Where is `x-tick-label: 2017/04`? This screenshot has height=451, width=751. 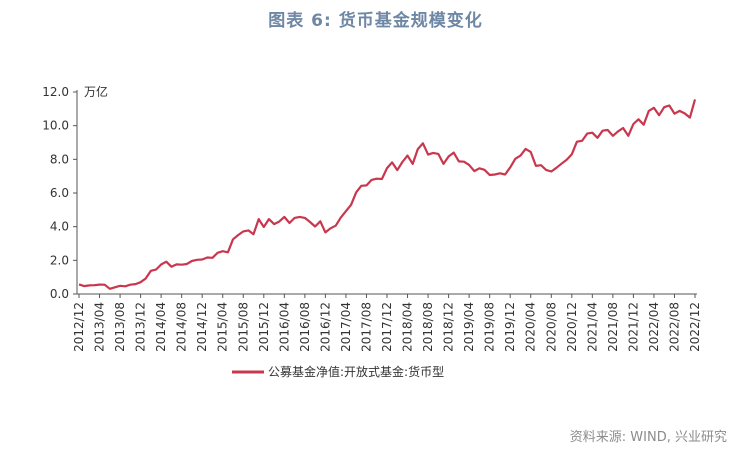 x-tick-label: 2017/04 is located at coordinates (346, 327).